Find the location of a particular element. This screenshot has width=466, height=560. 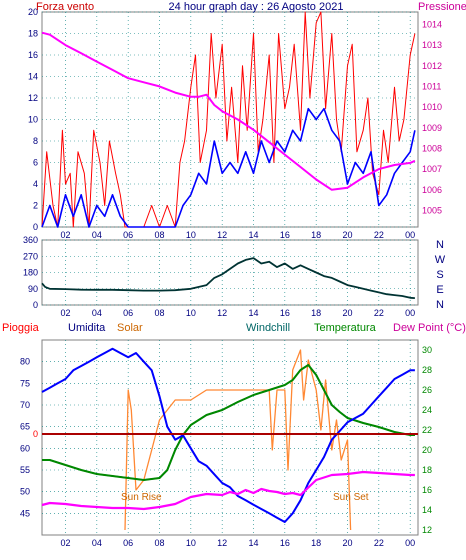

y-tick-label: 45 is located at coordinates (25, 513).